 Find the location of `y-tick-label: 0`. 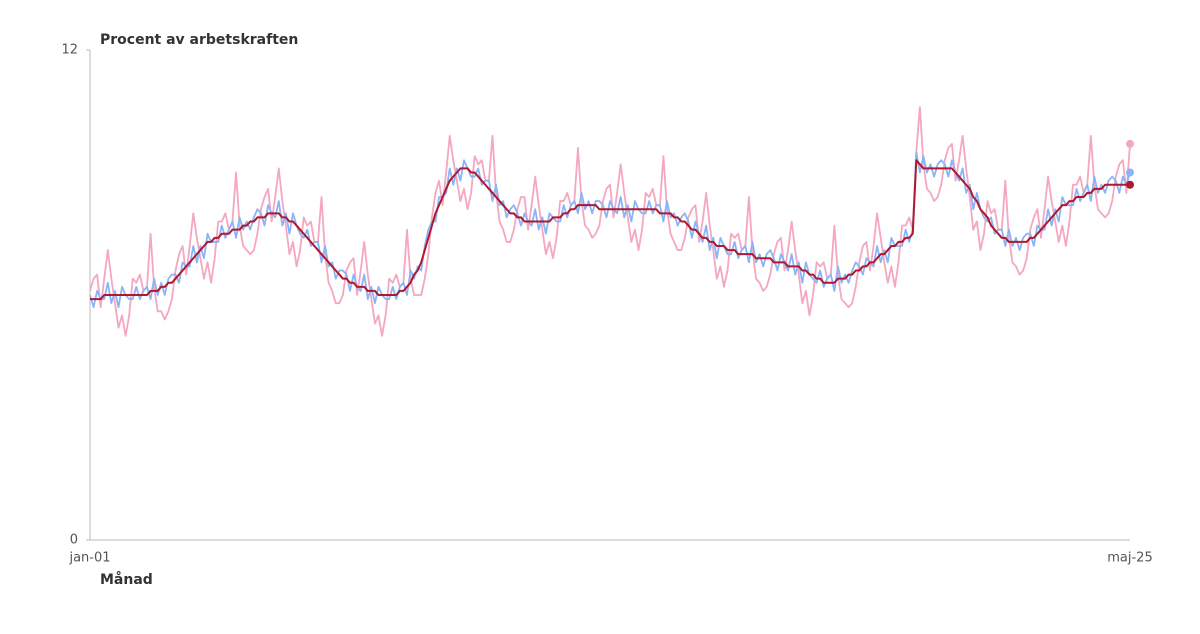

y-tick-label: 0 is located at coordinates (74, 540).